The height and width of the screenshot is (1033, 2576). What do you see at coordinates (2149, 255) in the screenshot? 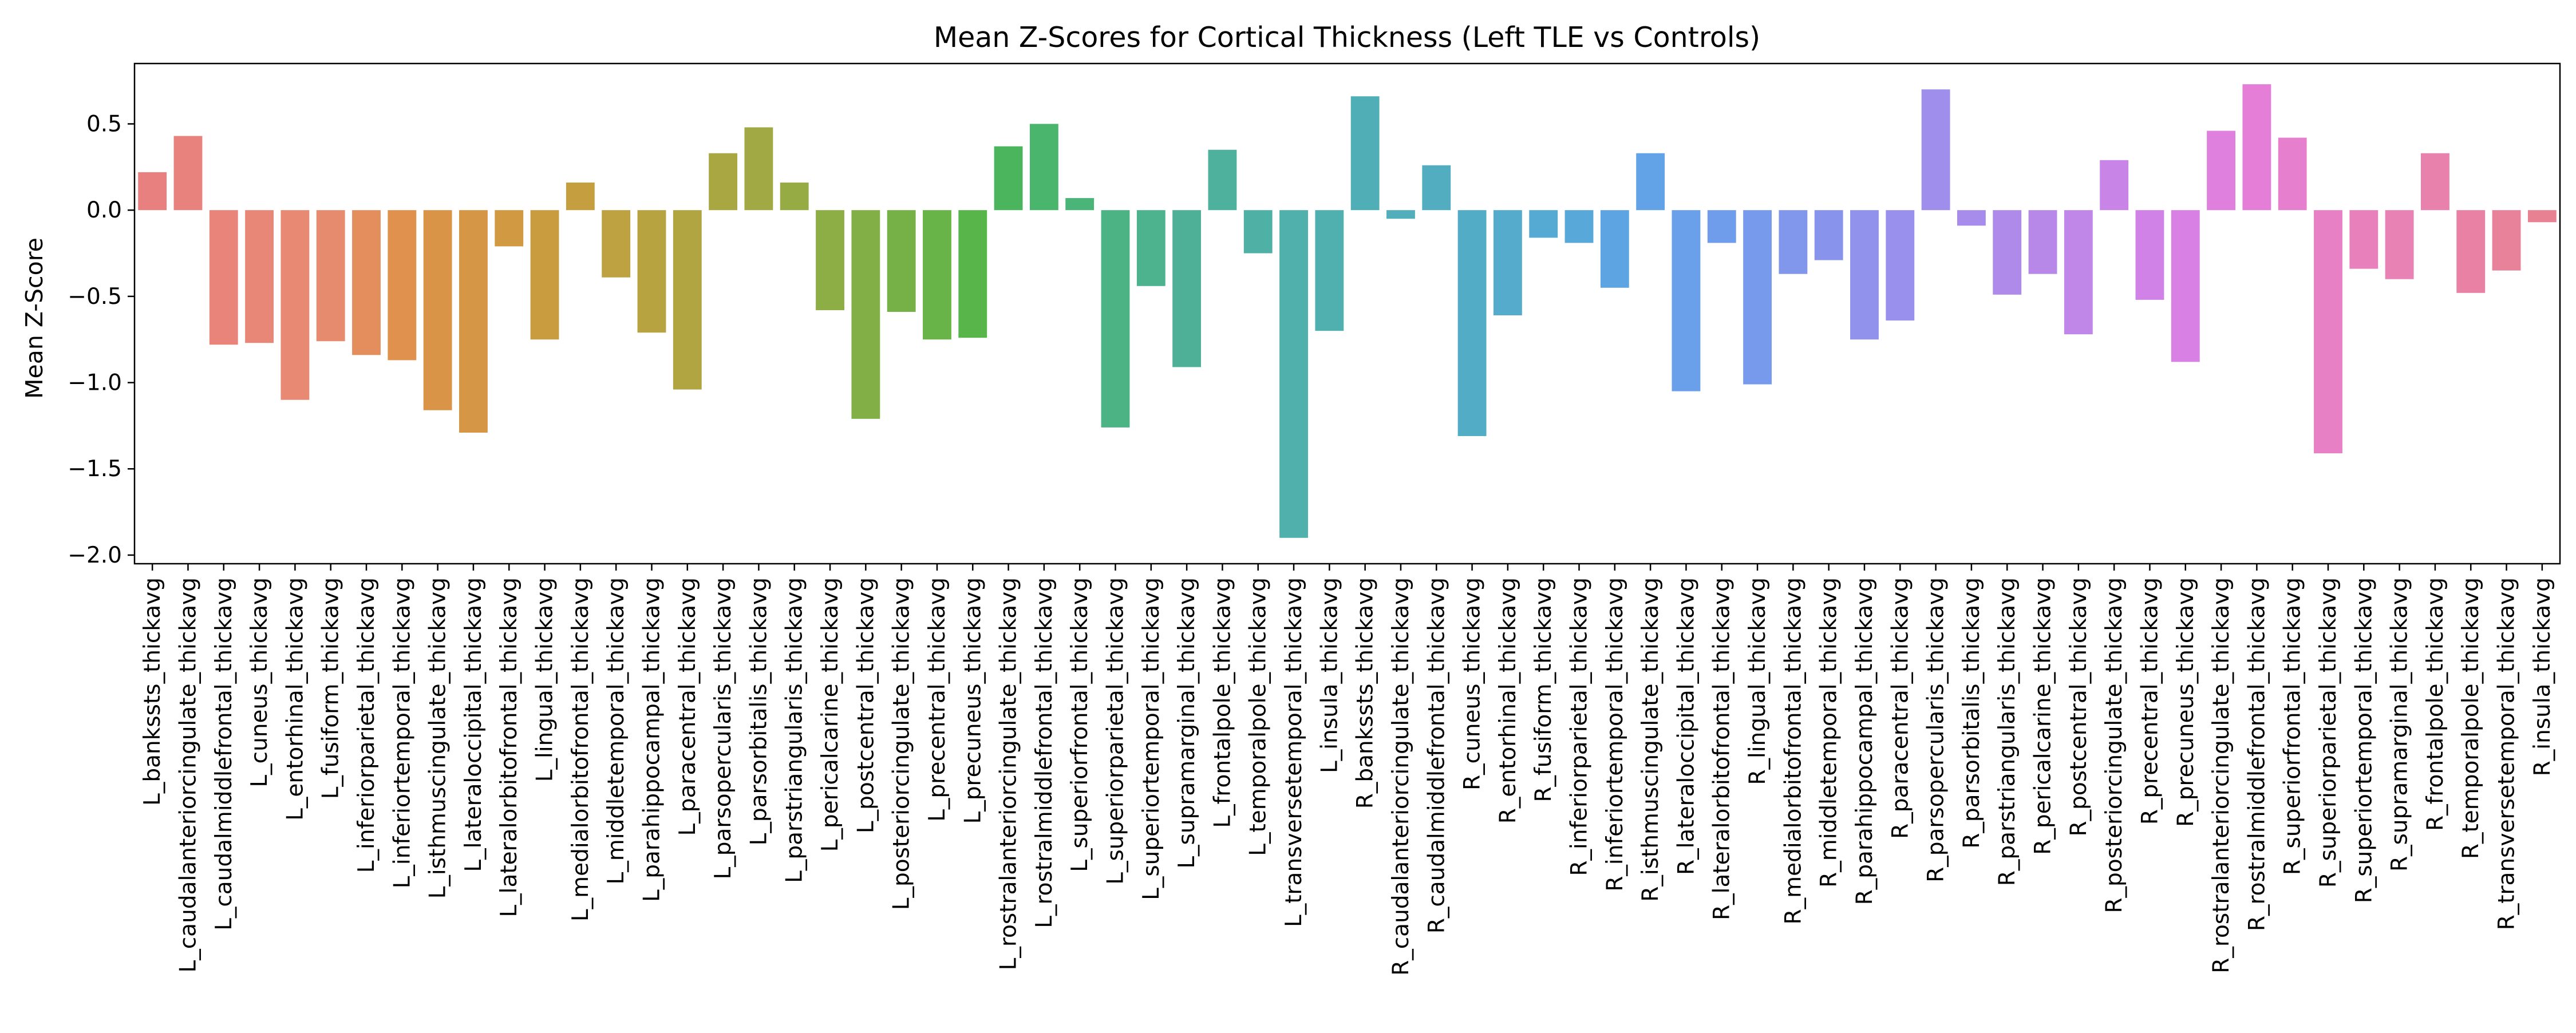
I see `bar-R_precentral_thickavg` at bounding box center [2149, 255].